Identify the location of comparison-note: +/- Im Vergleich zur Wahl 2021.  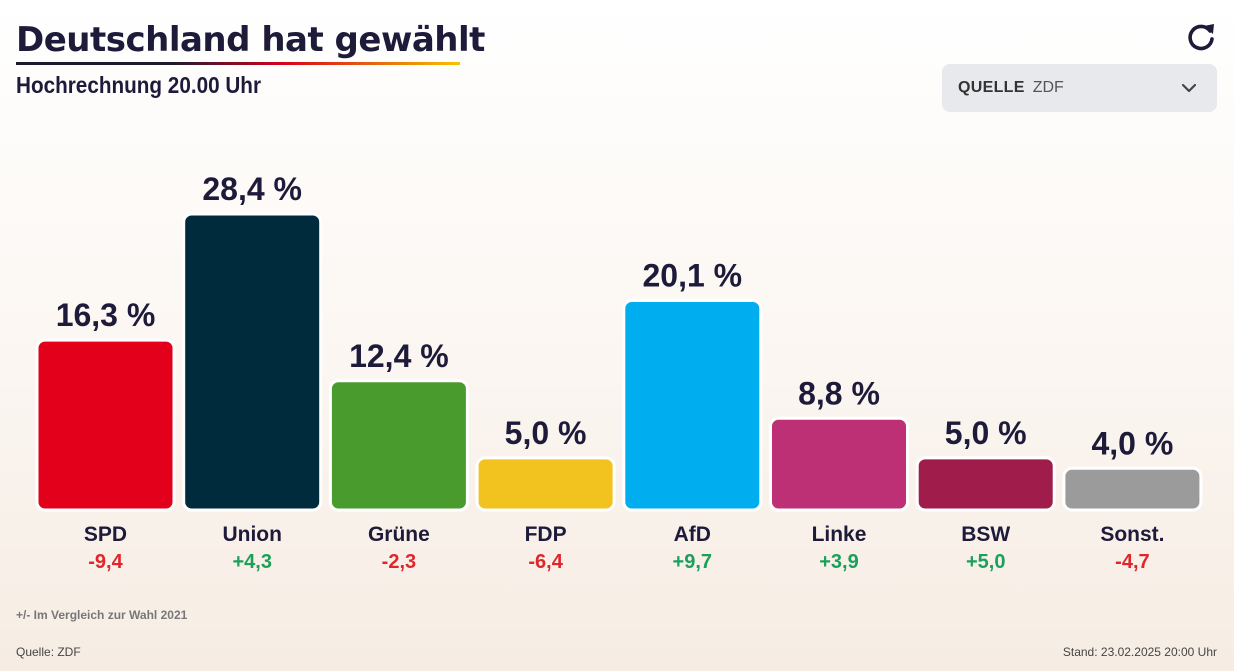
(102, 615).